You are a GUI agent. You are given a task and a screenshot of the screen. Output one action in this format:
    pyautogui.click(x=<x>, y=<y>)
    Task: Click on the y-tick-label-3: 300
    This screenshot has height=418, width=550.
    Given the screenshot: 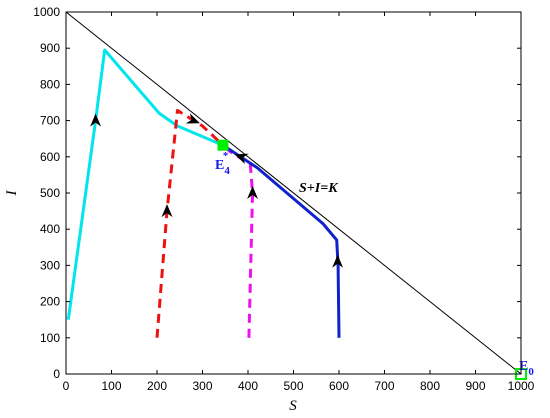 What is the action you would take?
    pyautogui.click(x=50, y=265)
    